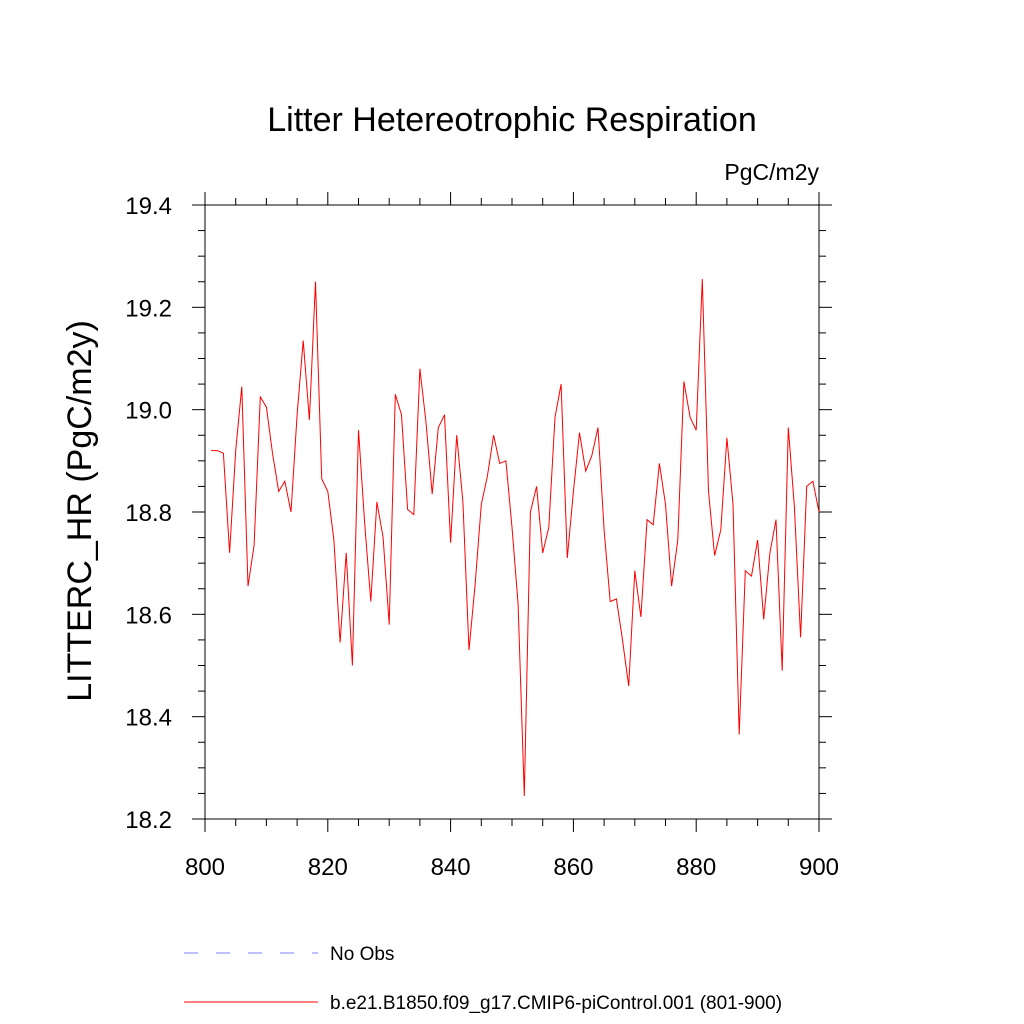 The width and height of the screenshot is (1024, 1024). What do you see at coordinates (80, 511) in the screenshot?
I see `y-axis-label: LITTERC_HR (PgC/m2y)` at bounding box center [80, 511].